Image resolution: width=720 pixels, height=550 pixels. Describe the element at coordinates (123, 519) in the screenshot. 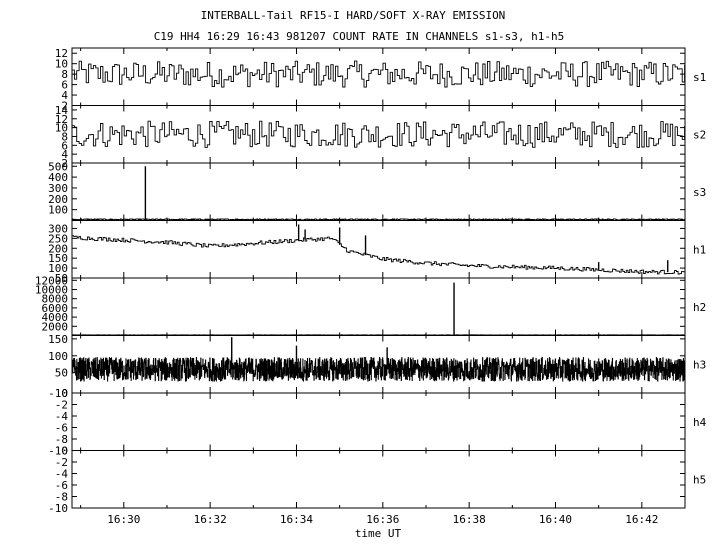

I see `x-tick-label-0: 16:30` at that location.